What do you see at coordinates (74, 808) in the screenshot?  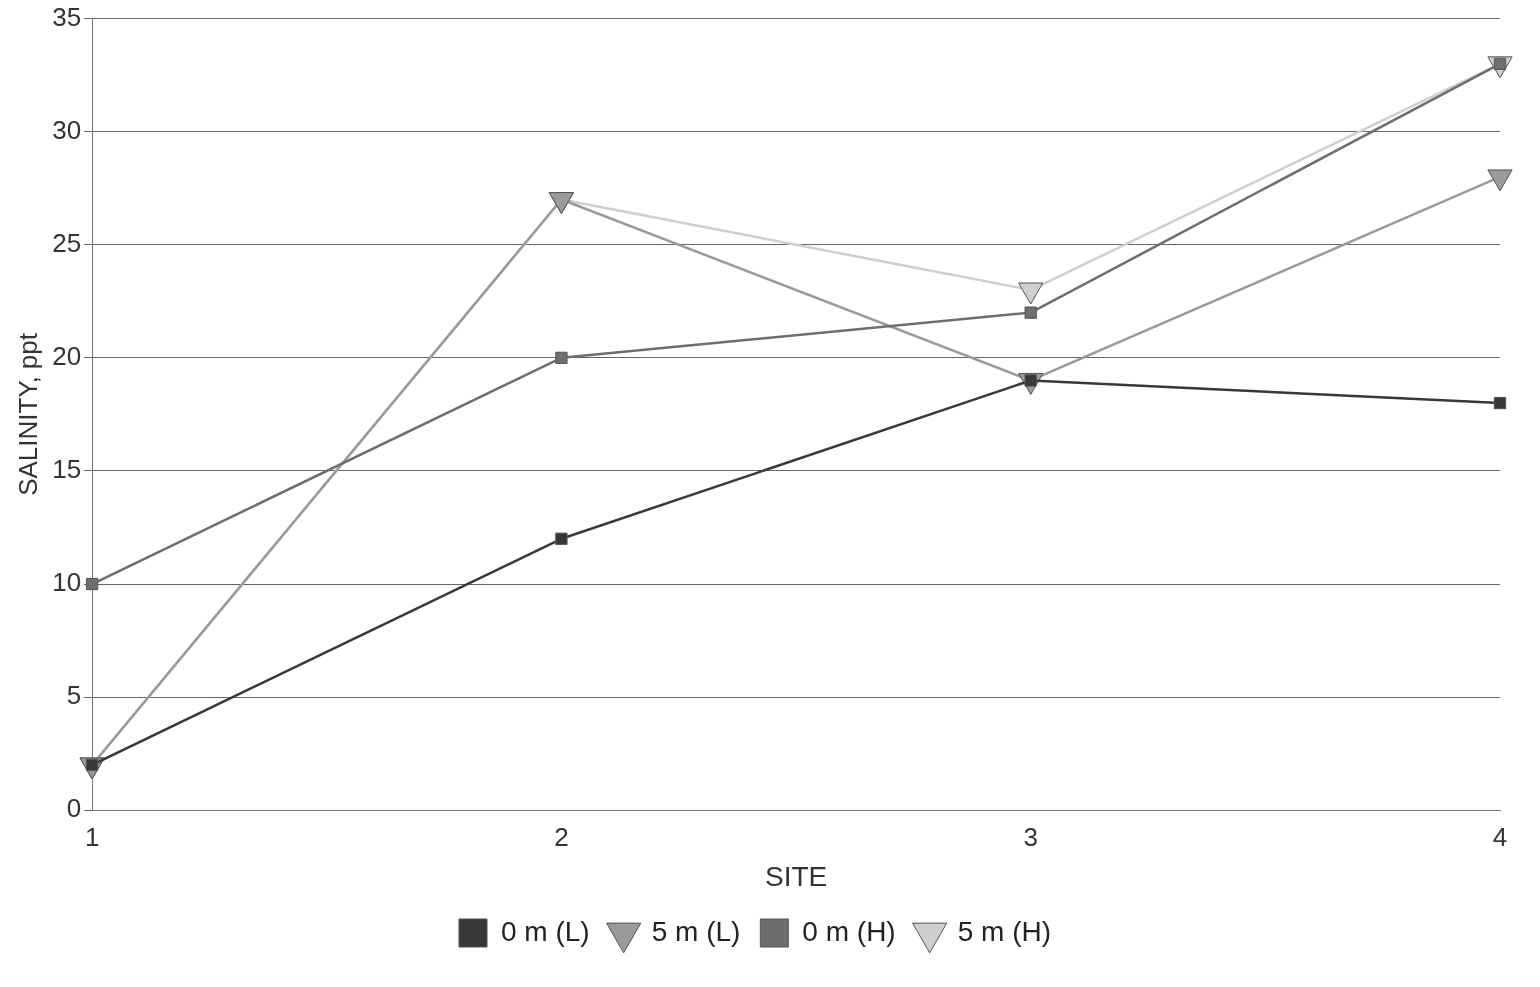 I see `y-tick-label: 0` at bounding box center [74, 808].